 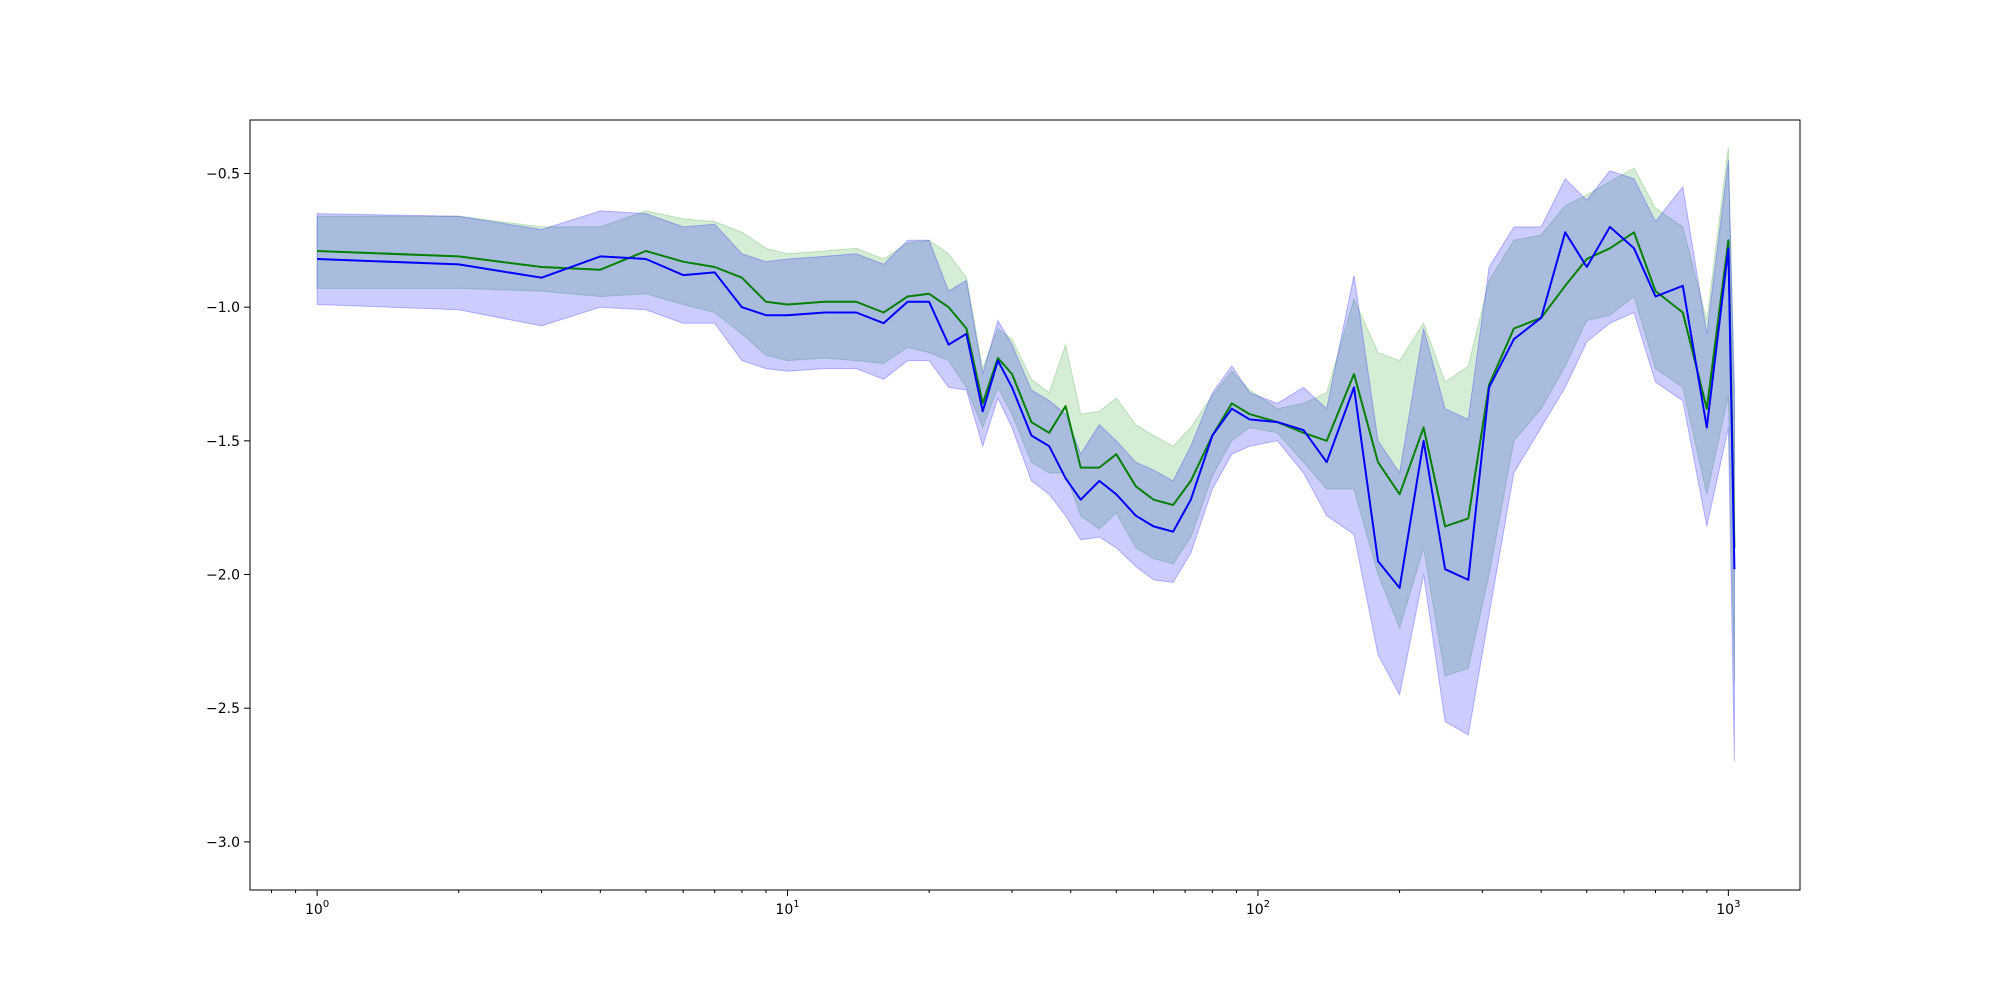 I want to click on x-tick-label: 10¹, so click(x=787, y=908).